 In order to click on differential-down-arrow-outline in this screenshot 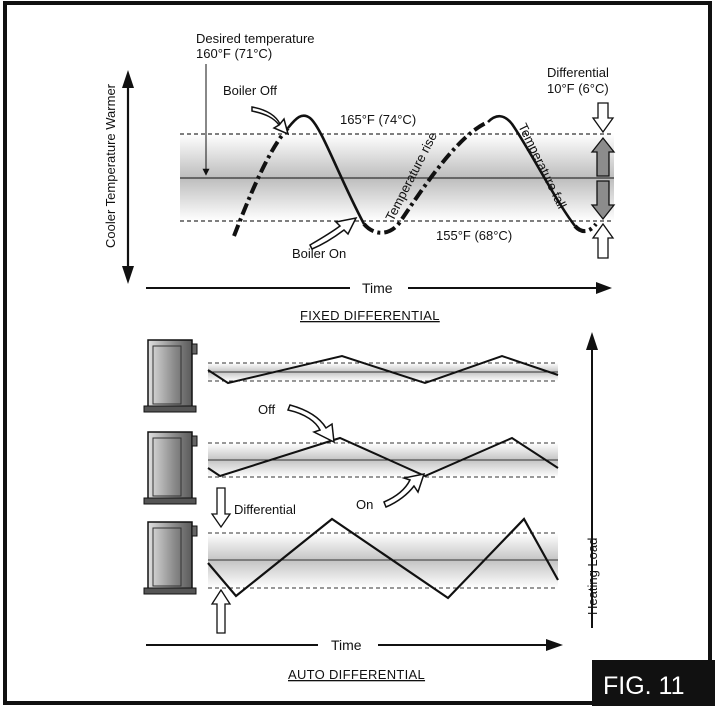, I will do `click(603, 118)`.